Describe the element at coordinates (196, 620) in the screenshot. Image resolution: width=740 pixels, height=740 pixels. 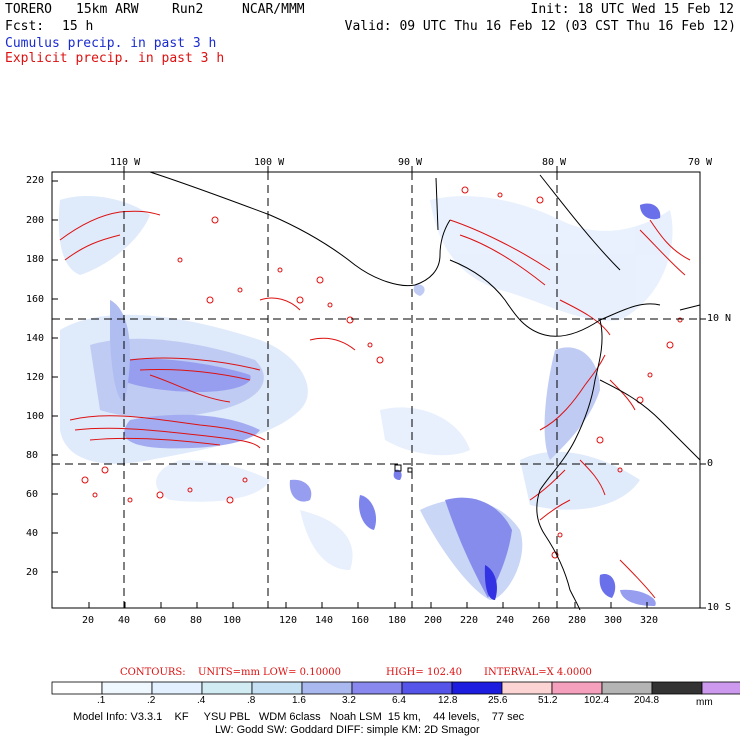
I see `x-tick: 80` at that location.